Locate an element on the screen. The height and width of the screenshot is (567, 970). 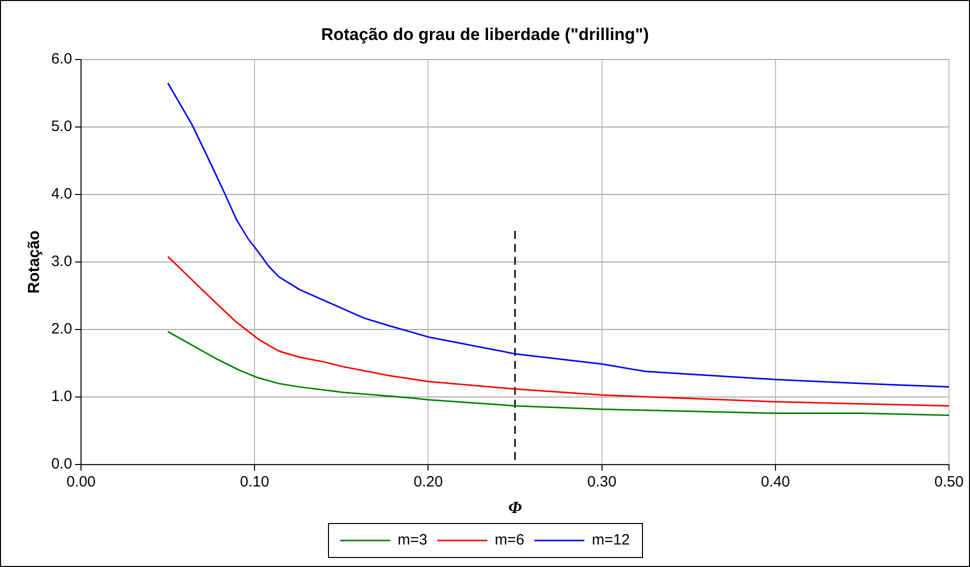
y-tick-label: 4.0 is located at coordinates (61, 194).